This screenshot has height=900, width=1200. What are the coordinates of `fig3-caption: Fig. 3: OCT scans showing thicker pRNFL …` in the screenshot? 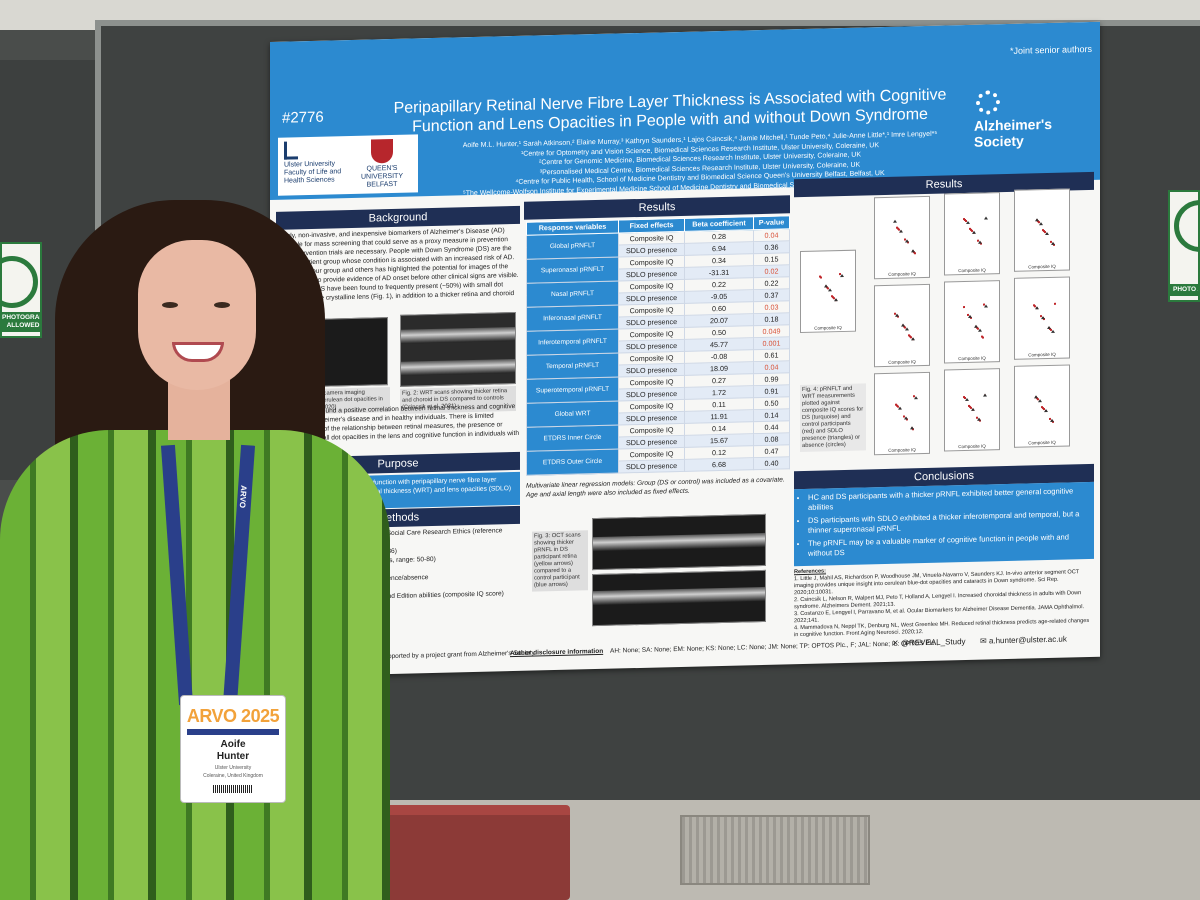 It's located at (560, 561).